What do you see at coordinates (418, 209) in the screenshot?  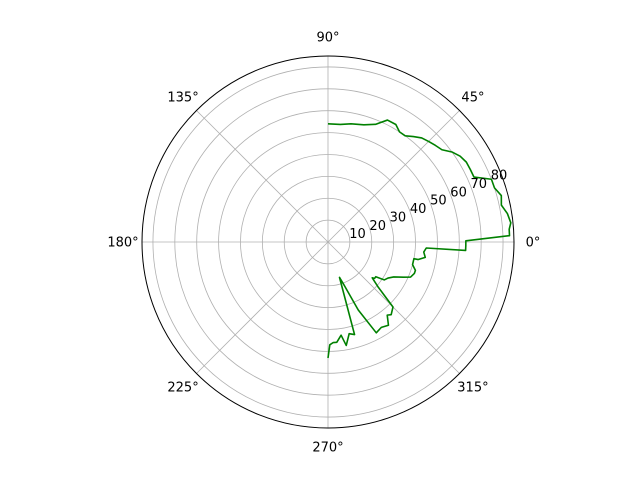 I see `r-tick-label: 40` at bounding box center [418, 209].